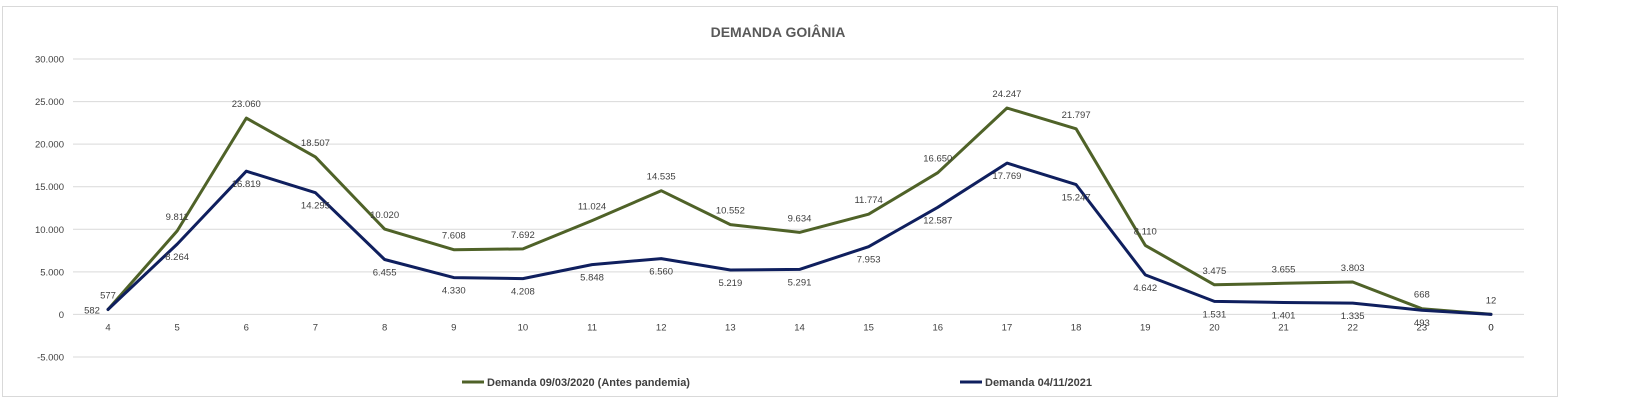 Image resolution: width=1631 pixels, height=420 pixels. Describe the element at coordinates (454, 236) in the screenshot. I see `data-label: 7.608` at that location.